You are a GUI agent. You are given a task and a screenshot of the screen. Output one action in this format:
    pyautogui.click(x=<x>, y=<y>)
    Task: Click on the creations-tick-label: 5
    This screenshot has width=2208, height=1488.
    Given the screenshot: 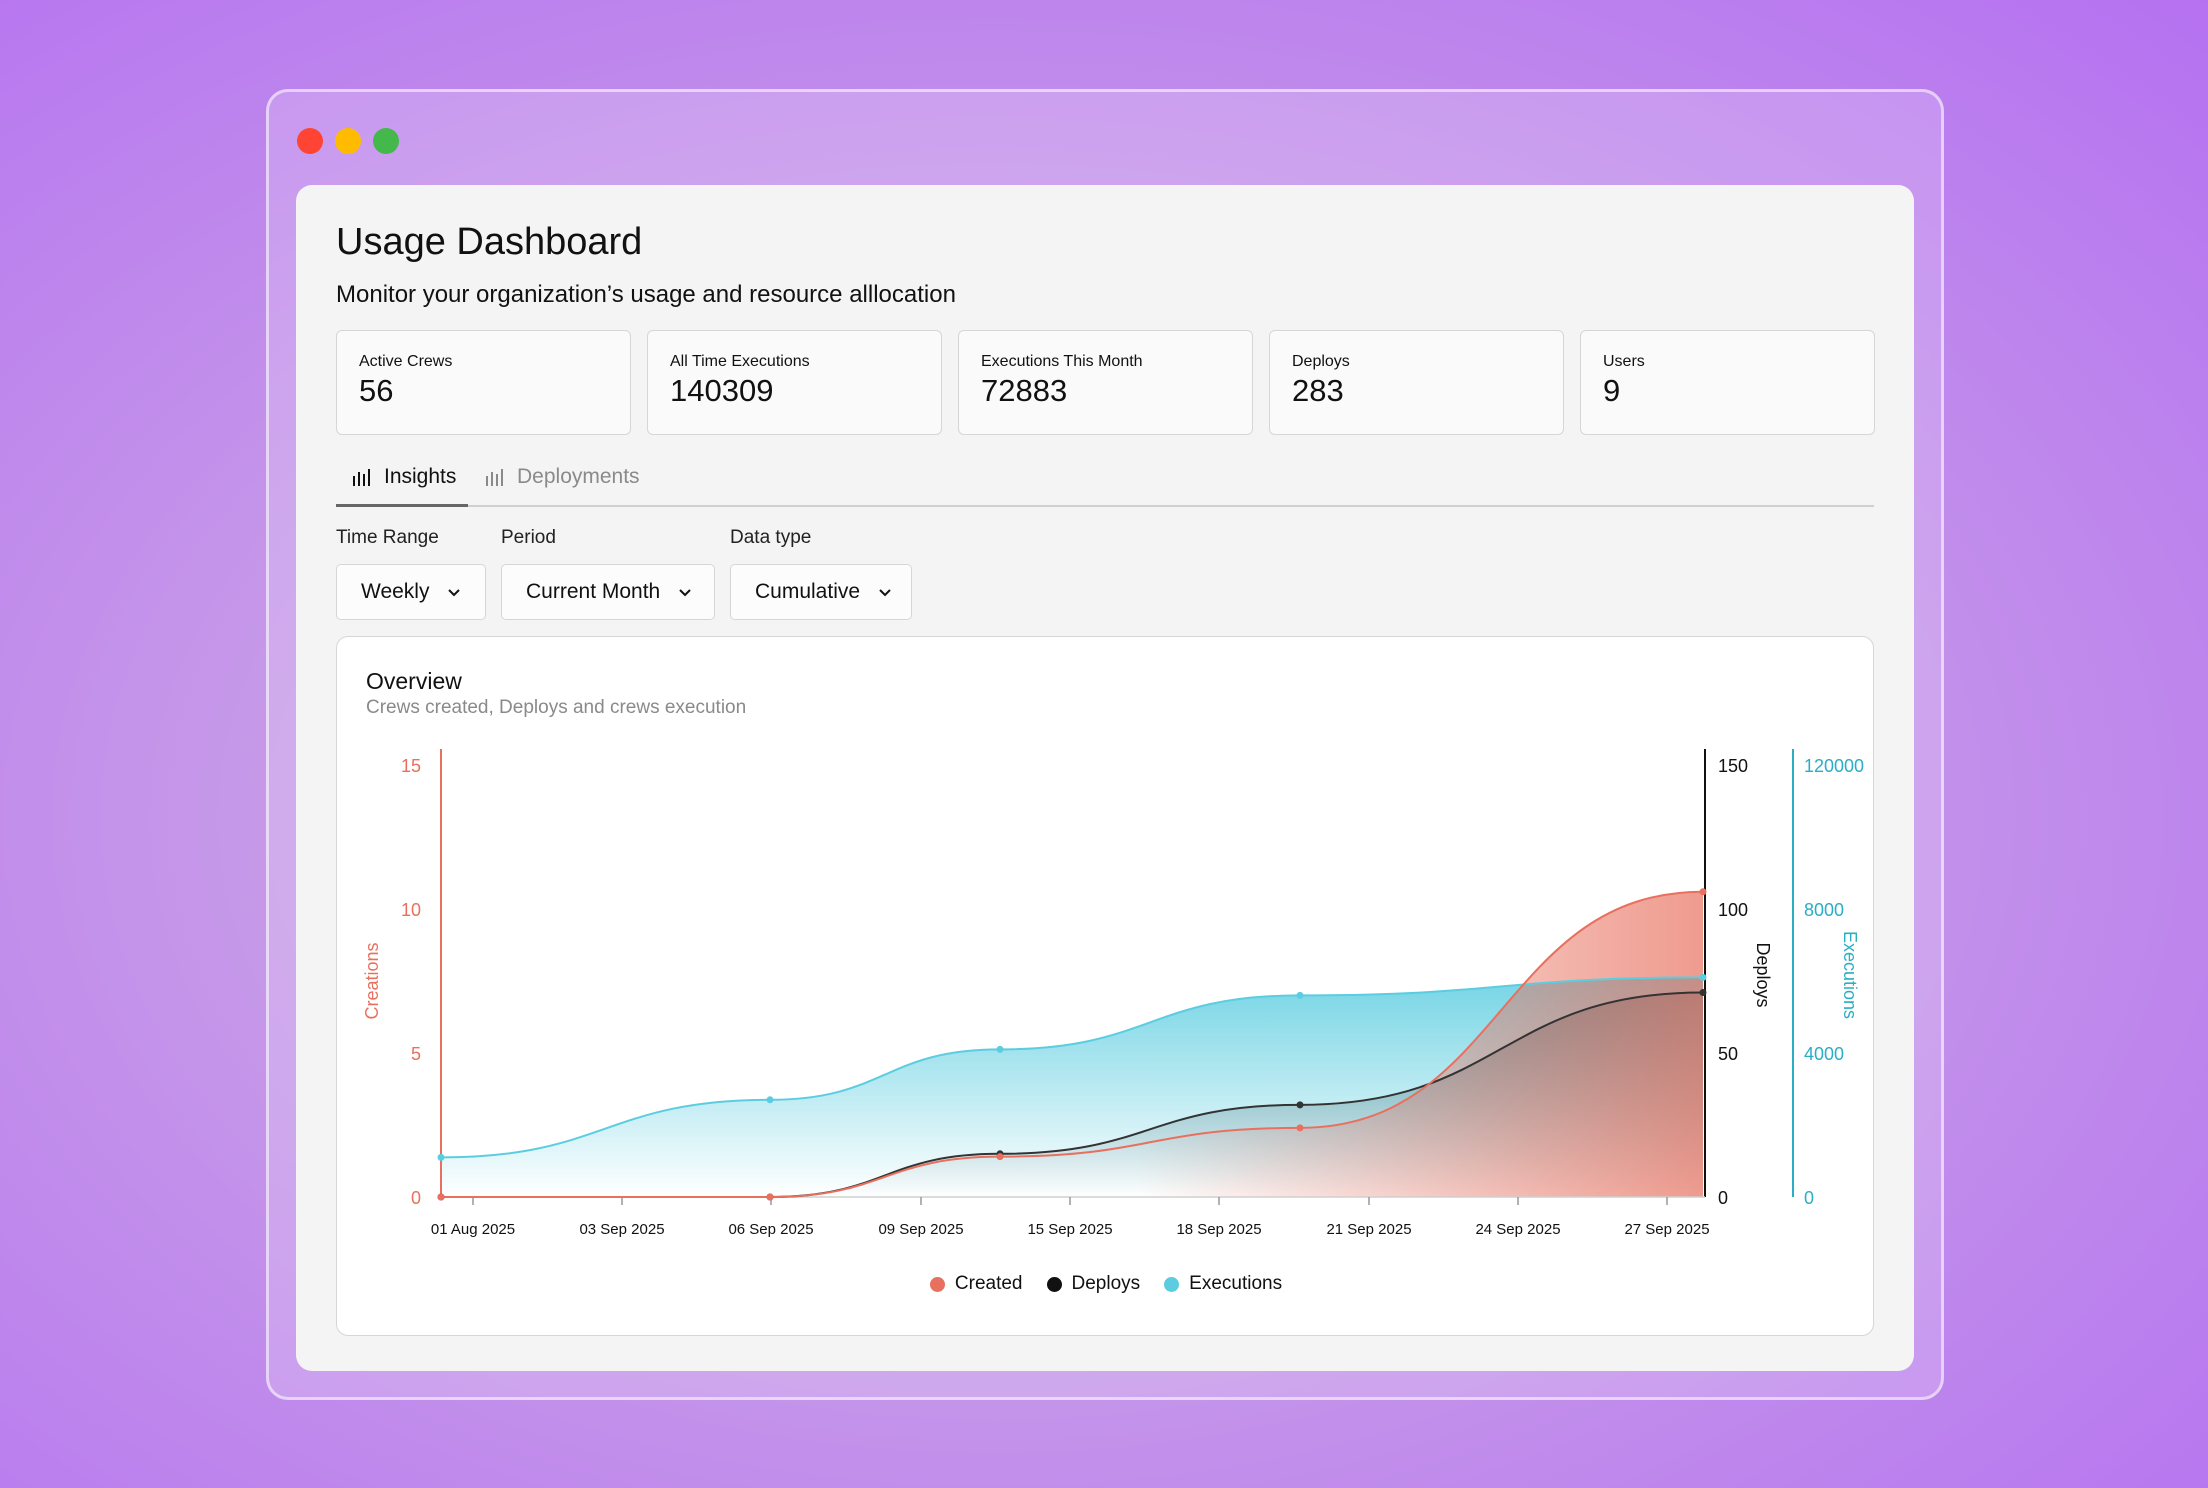 What is the action you would take?
    pyautogui.click(x=416, y=1054)
    